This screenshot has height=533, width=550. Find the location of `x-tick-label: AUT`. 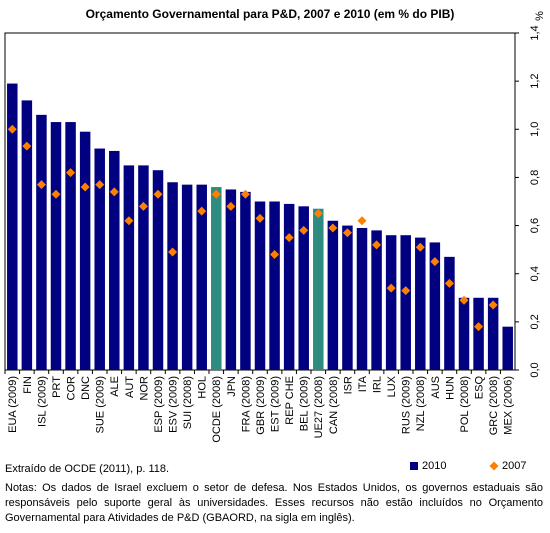

x-tick-label: AUT is located at coordinates (130, 387).